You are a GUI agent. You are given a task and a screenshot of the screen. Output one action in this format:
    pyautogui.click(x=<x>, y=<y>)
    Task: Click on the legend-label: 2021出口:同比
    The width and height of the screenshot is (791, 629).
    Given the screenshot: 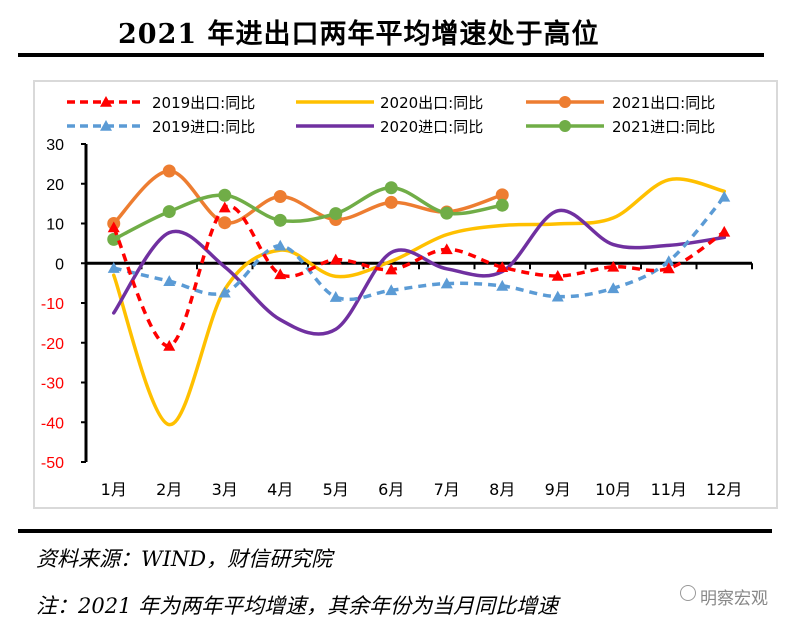 What is the action you would take?
    pyautogui.click(x=663, y=103)
    